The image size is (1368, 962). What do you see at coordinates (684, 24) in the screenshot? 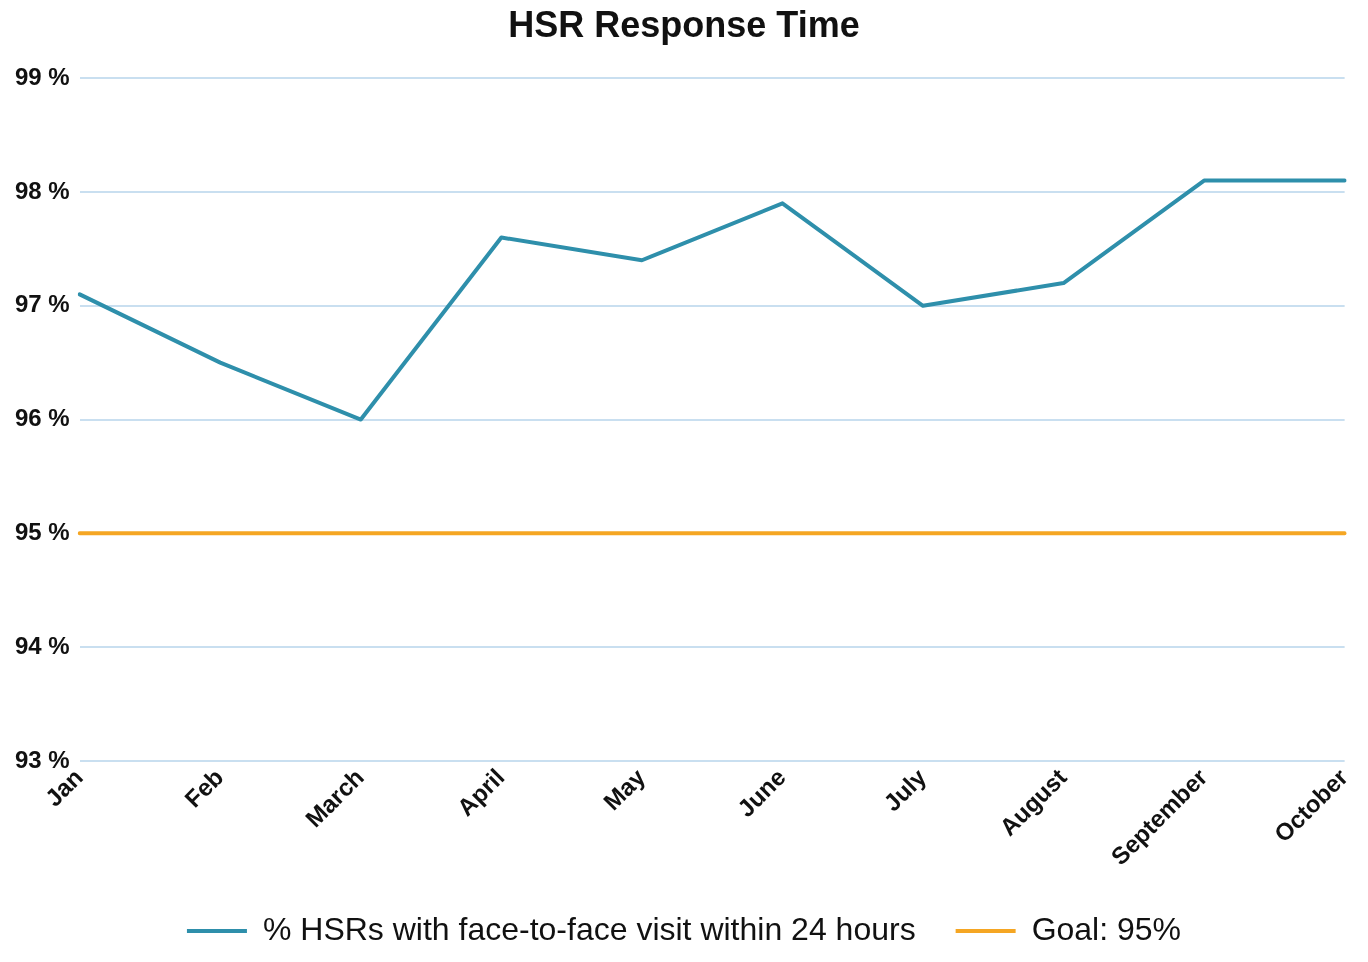
I see `chart-title: HSR Response Time` at bounding box center [684, 24].